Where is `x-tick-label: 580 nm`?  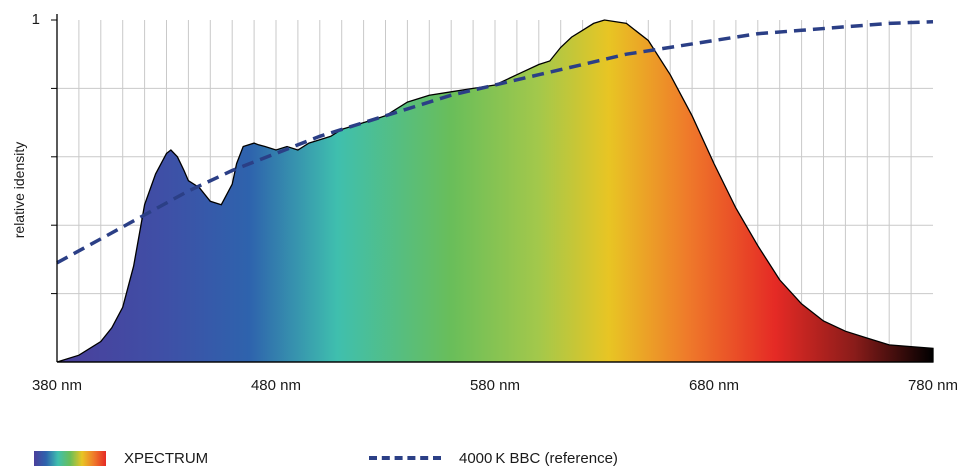
x-tick-label: 580 nm is located at coordinates (495, 385).